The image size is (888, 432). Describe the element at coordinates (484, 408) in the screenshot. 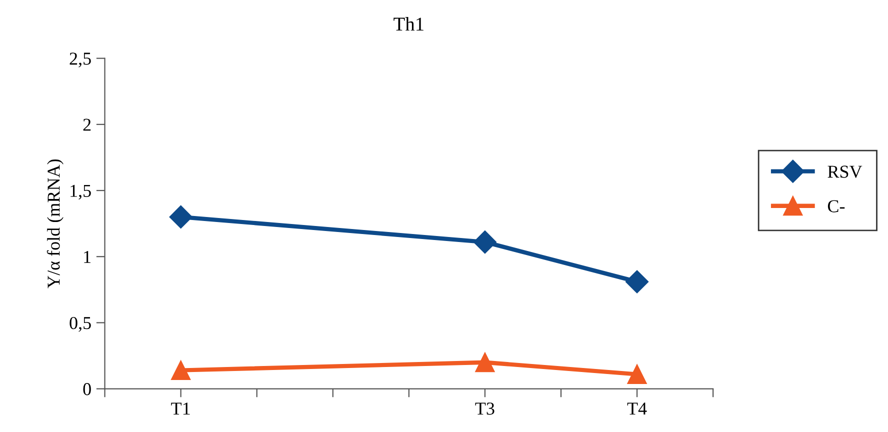

I see `x-tick-label: T3` at that location.